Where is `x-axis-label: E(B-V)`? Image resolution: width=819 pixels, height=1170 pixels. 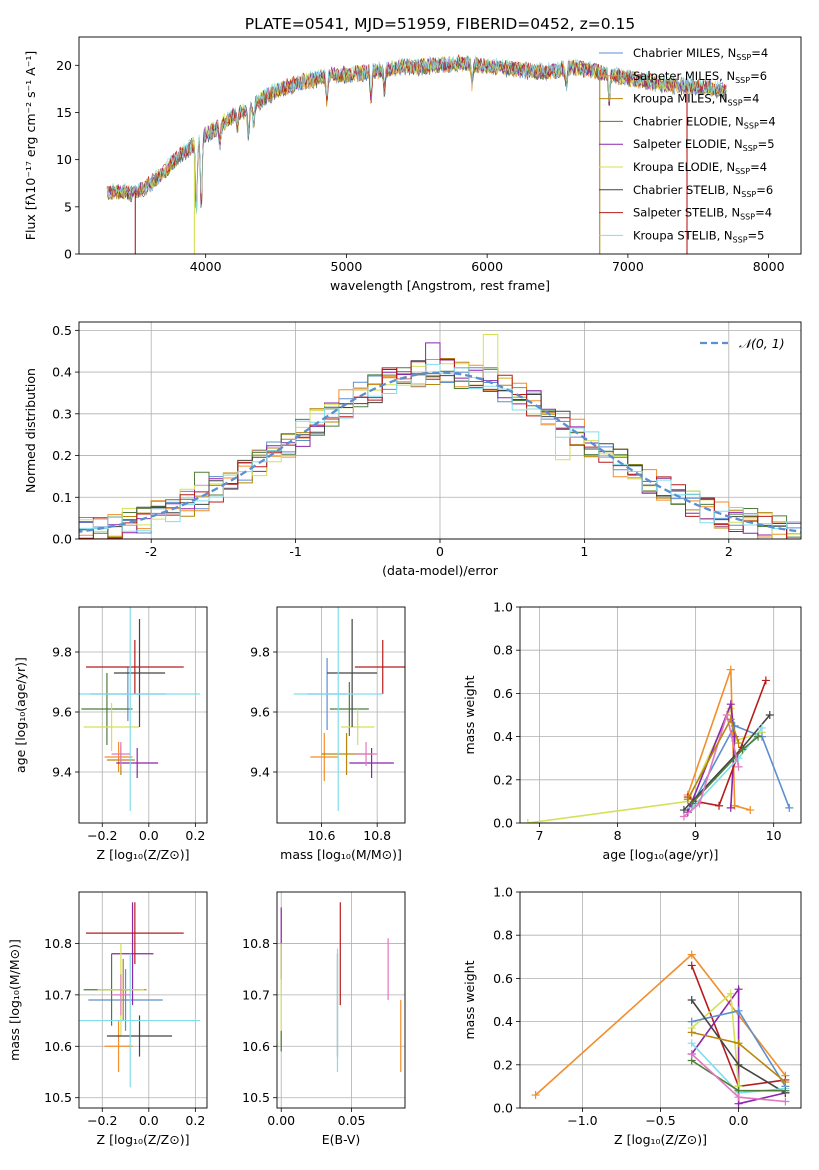 x-axis-label: E(B-V) is located at coordinates (341, 1139).